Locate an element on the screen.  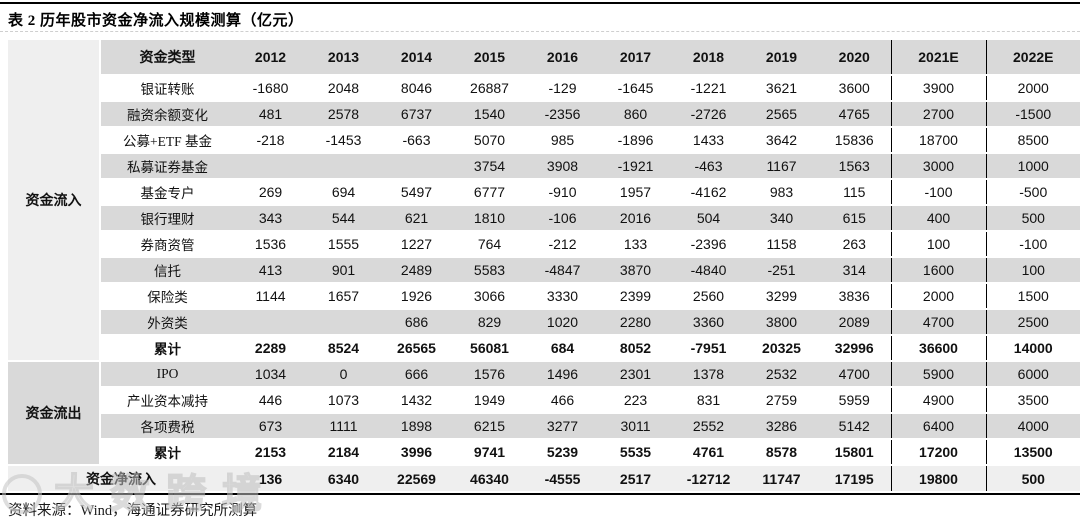
net-row-label: 资金净流入 is located at coordinates (121, 478).